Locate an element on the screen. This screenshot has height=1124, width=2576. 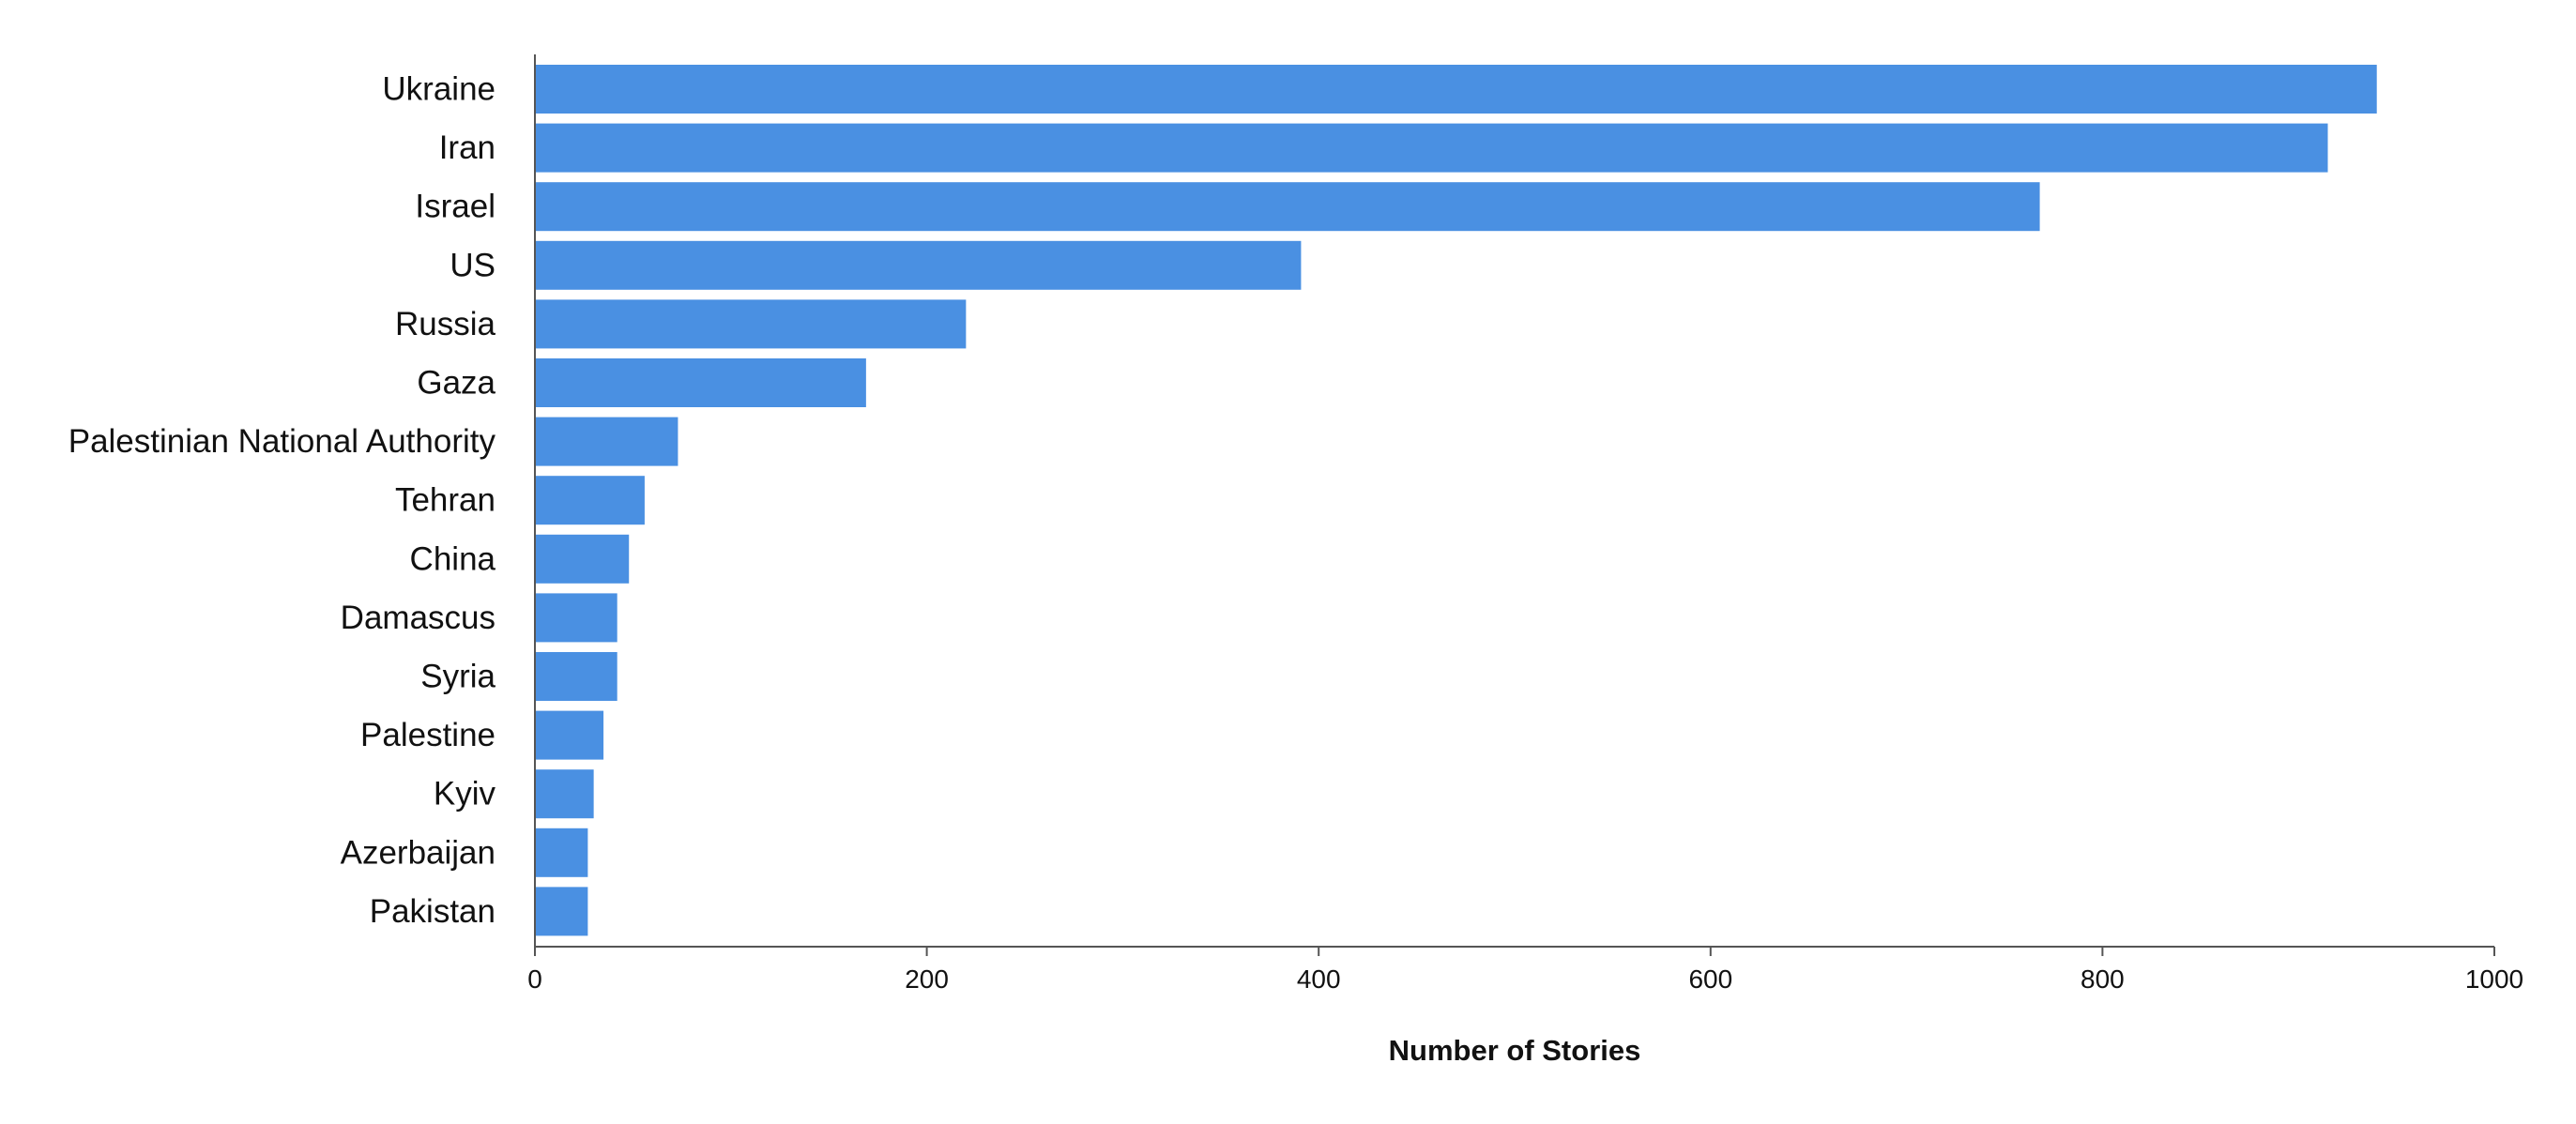
x-axis-ticks: 0 200 400 600 800 1000 is located at coordinates (1525, 971).